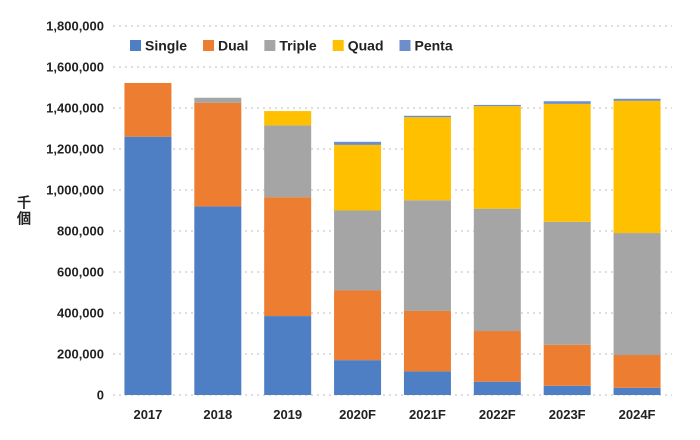  I want to click on bar-segment-dual-2021f, so click(427, 341).